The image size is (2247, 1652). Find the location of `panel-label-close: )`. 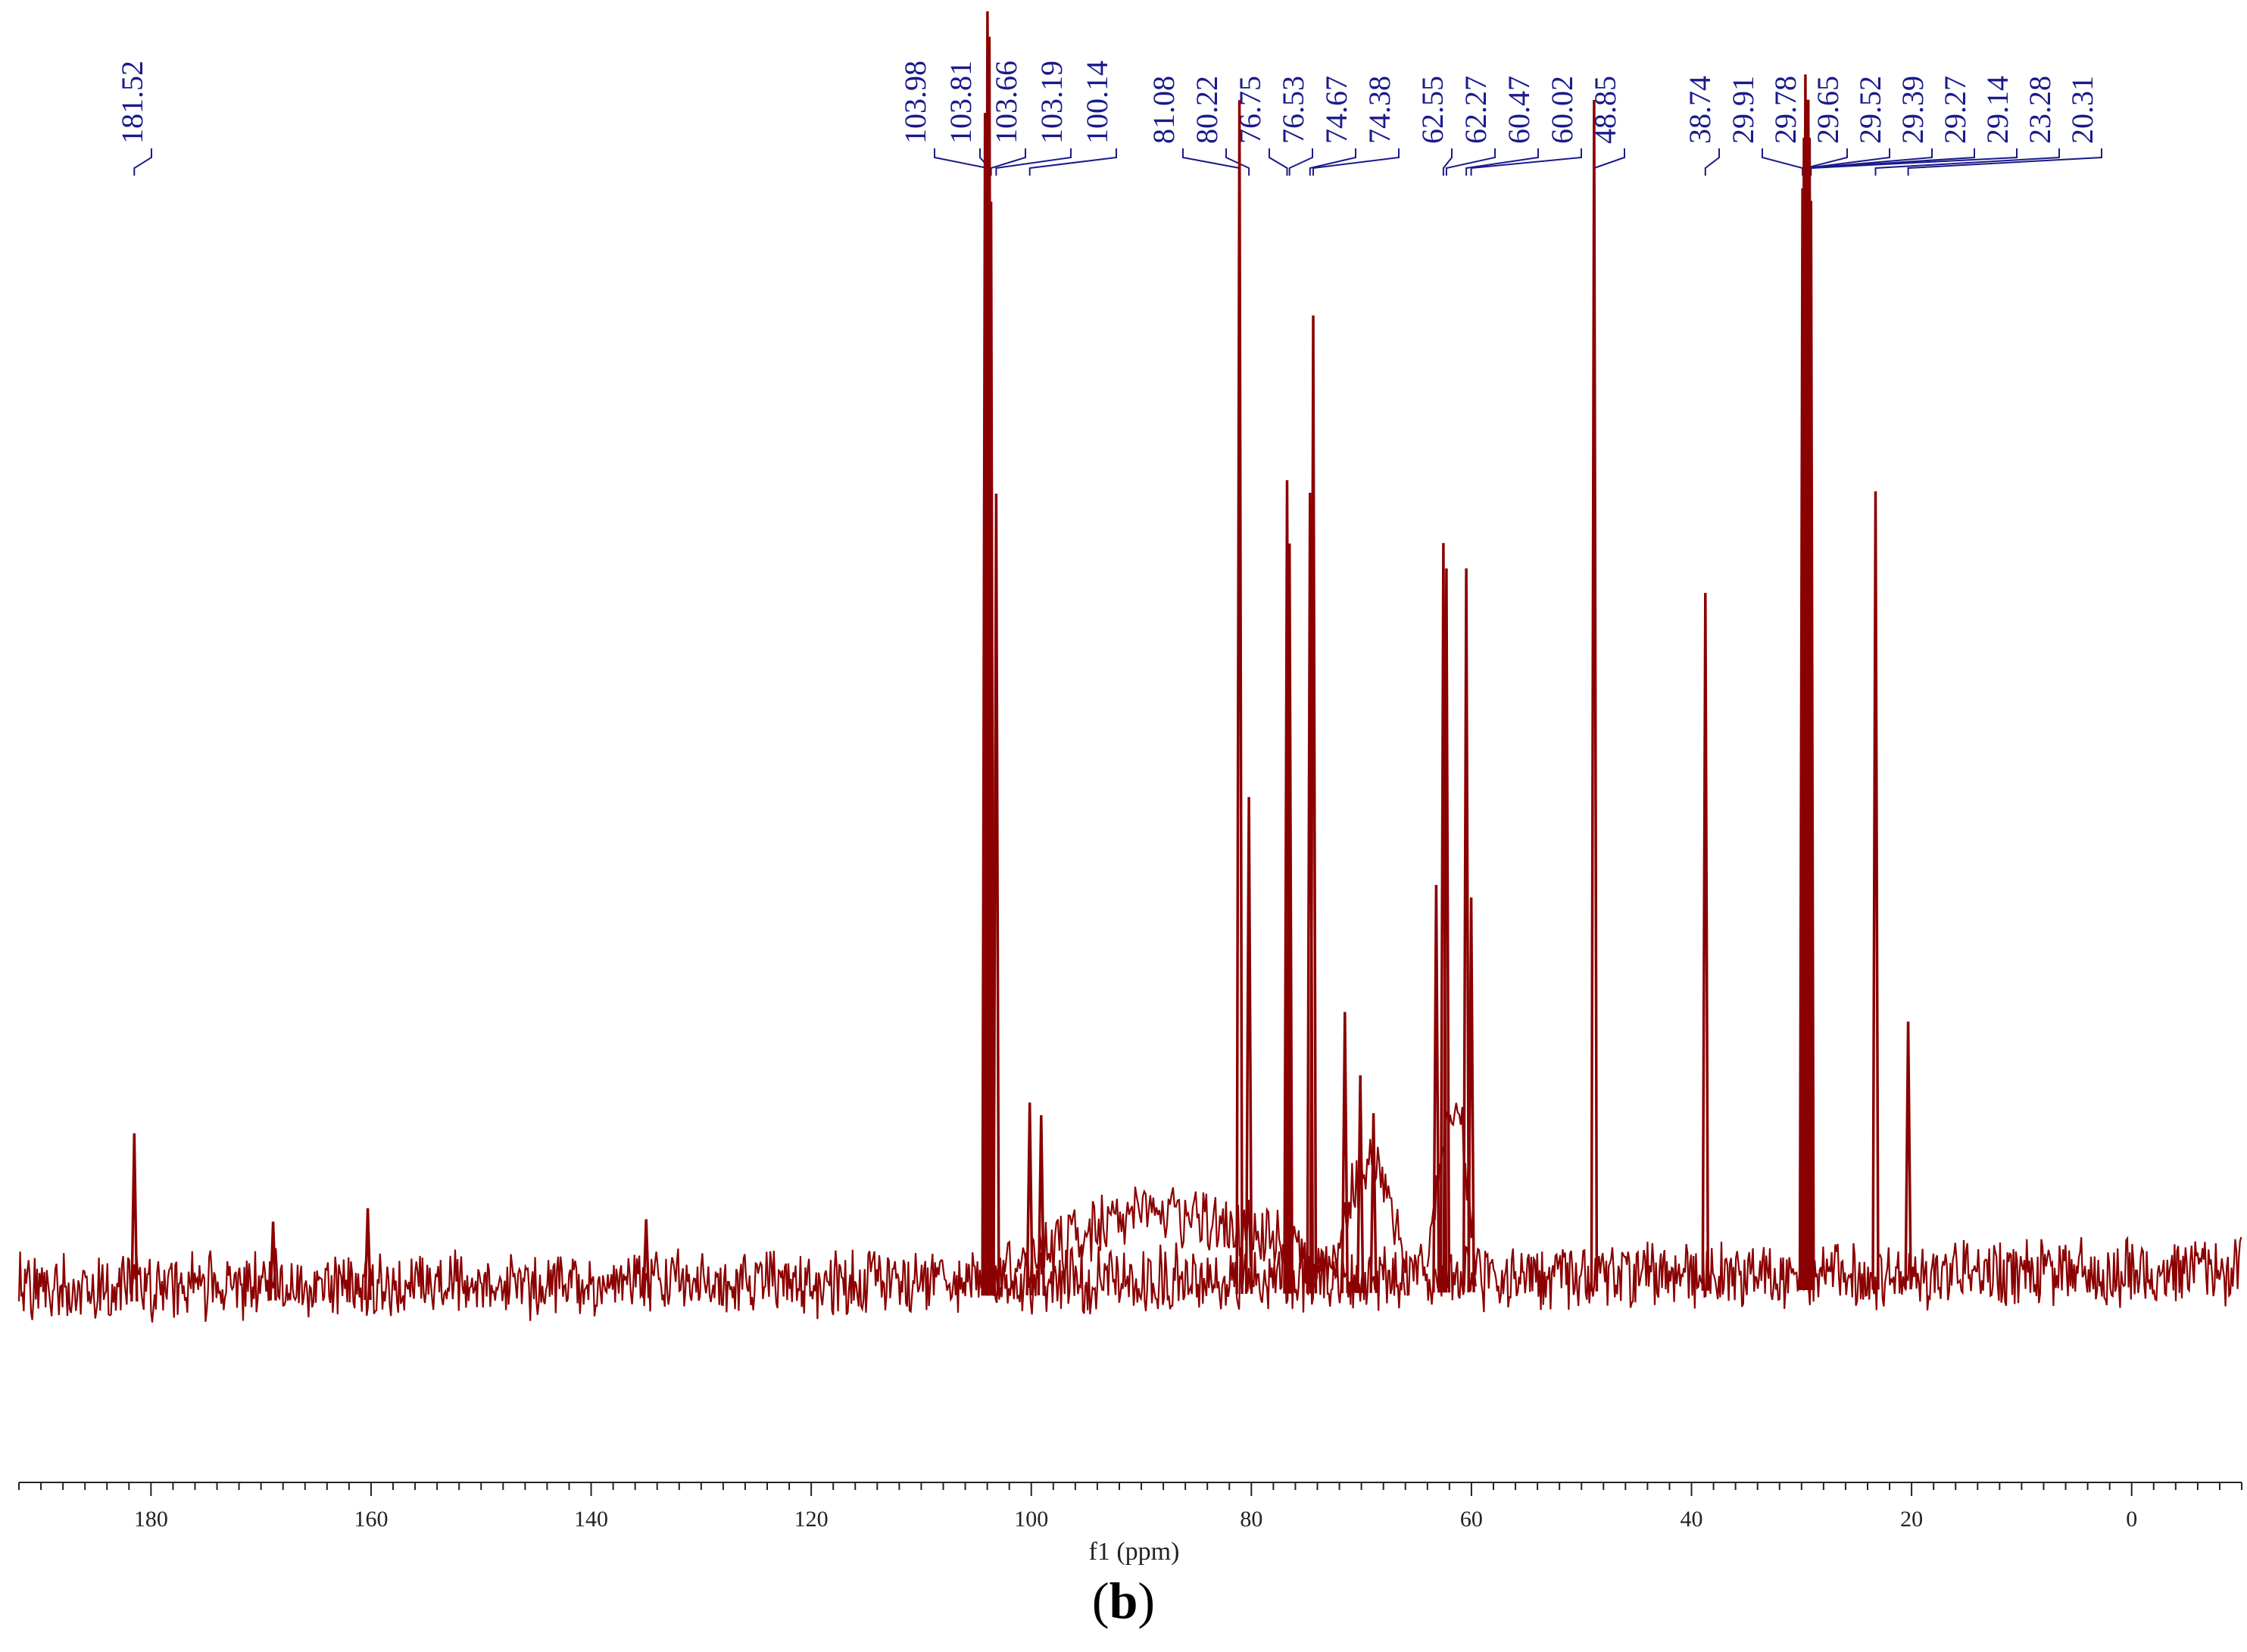

panel-label-close: ) is located at coordinates (1147, 1600).